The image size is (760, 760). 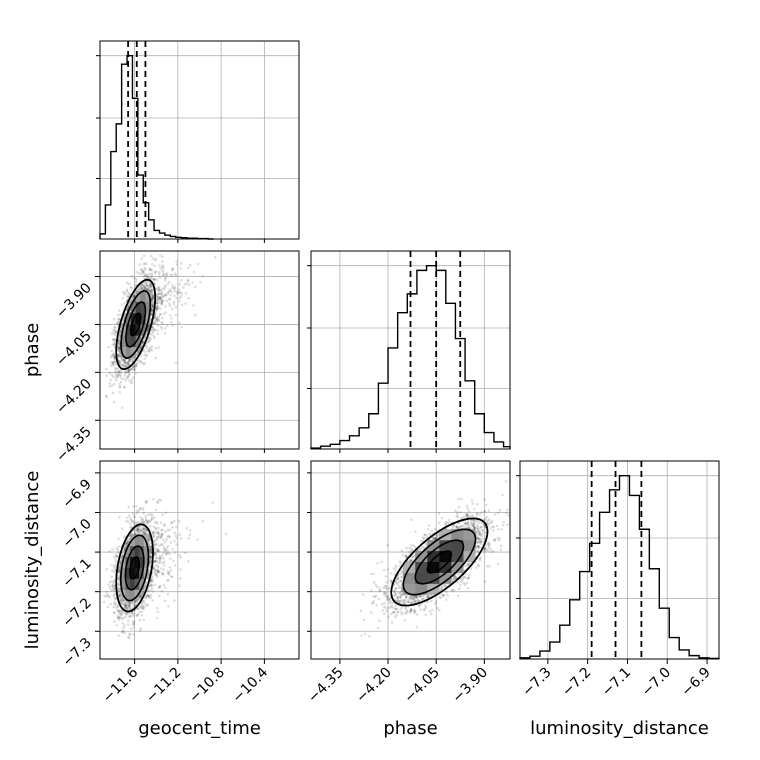 I want to click on panel-frame, so click(x=199, y=140).